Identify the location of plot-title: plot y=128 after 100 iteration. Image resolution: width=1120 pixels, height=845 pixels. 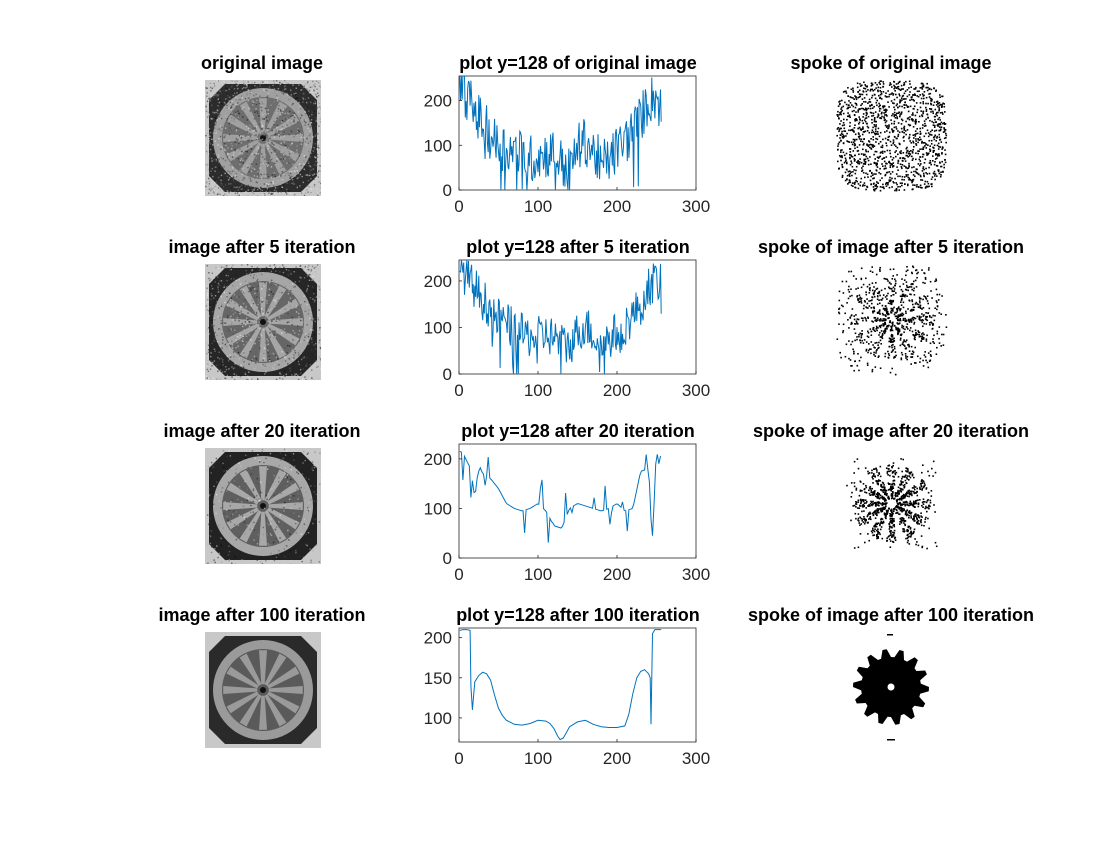
(578, 615).